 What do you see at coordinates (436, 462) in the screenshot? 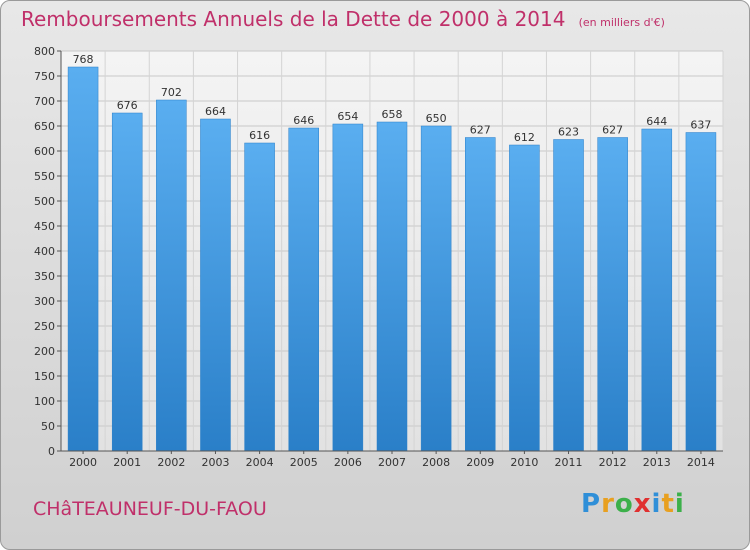
I see `x-tick-label: 2008` at bounding box center [436, 462].